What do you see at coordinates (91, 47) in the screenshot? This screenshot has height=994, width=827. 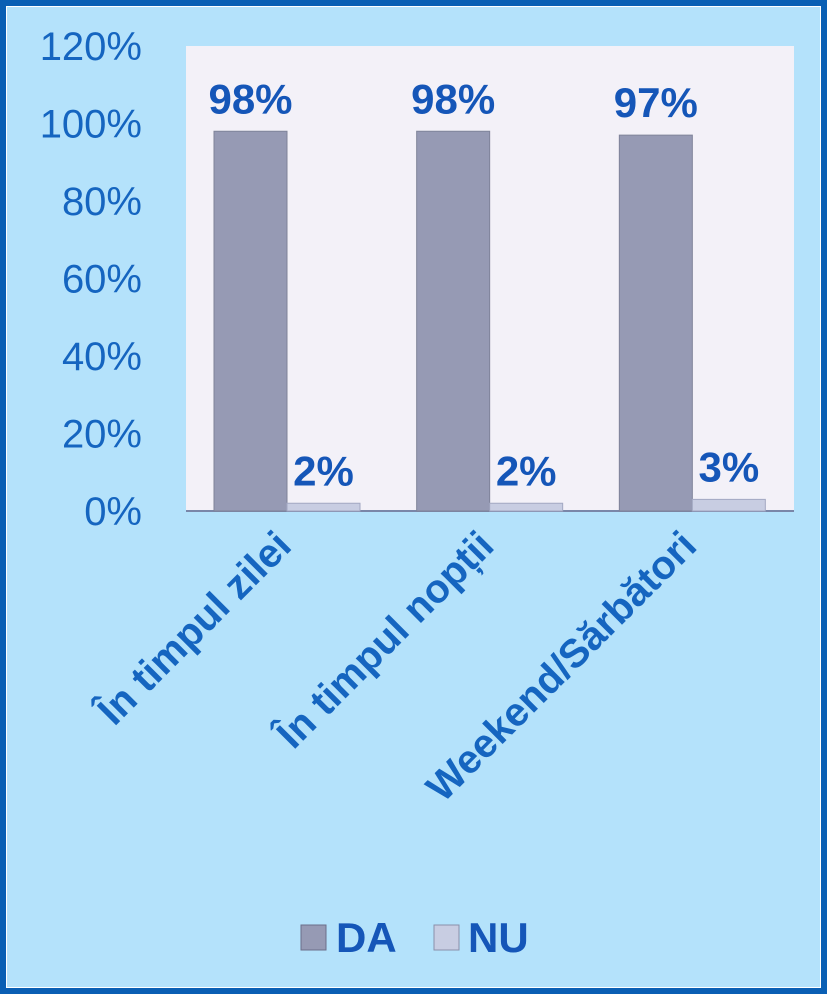 I see `y-tick-label: 120%` at bounding box center [91, 47].